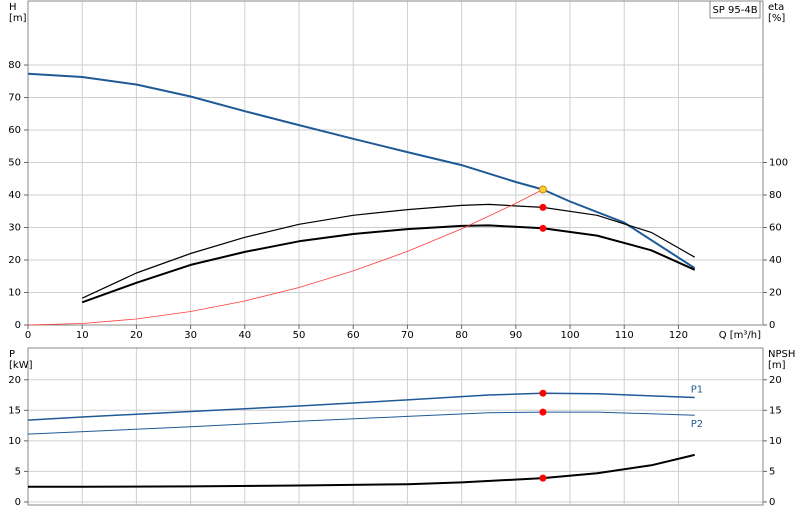  What do you see at coordinates (776, 7) in the screenshot?
I see `y2-axis-label: eta` at bounding box center [776, 7].